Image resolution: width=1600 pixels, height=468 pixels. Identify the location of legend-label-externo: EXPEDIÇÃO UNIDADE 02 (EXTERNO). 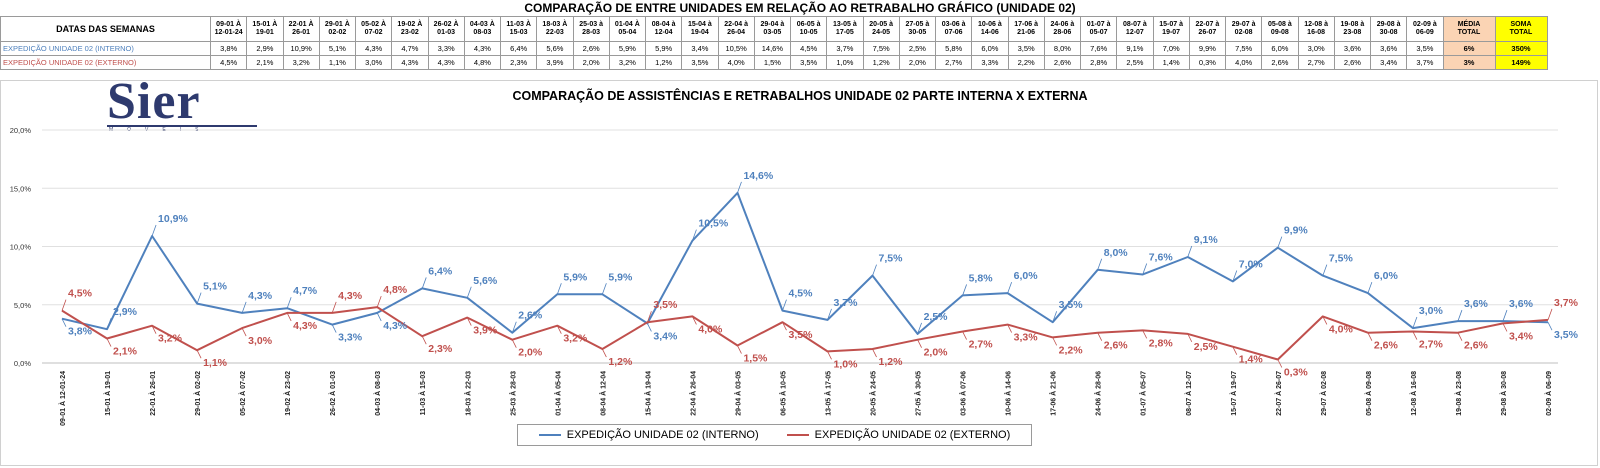
(912, 435).